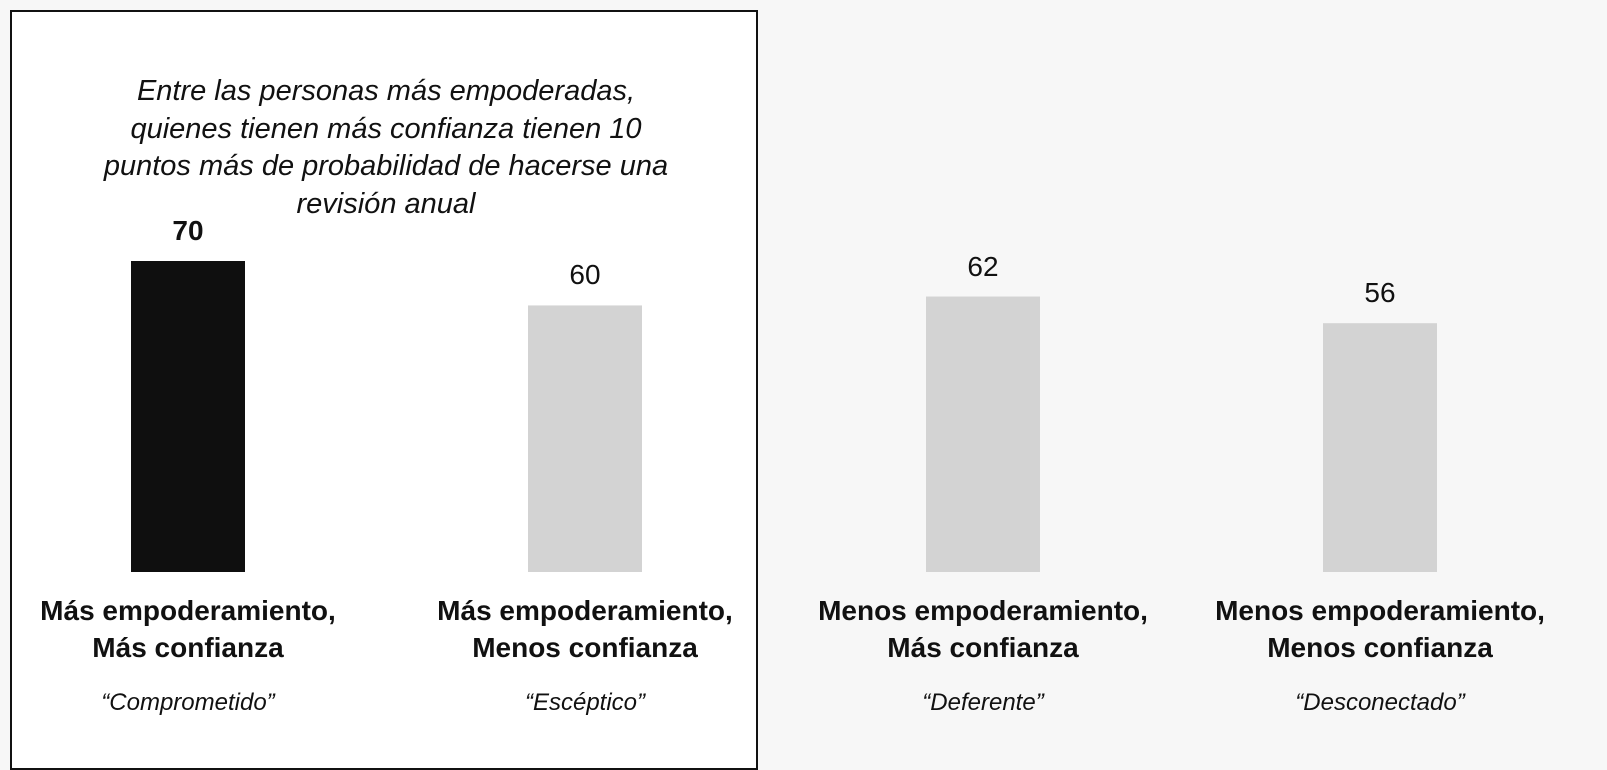  Describe the element at coordinates (1380, 629) in the screenshot. I see `category-label: Menos empoderamiento, Menos confianza` at that location.